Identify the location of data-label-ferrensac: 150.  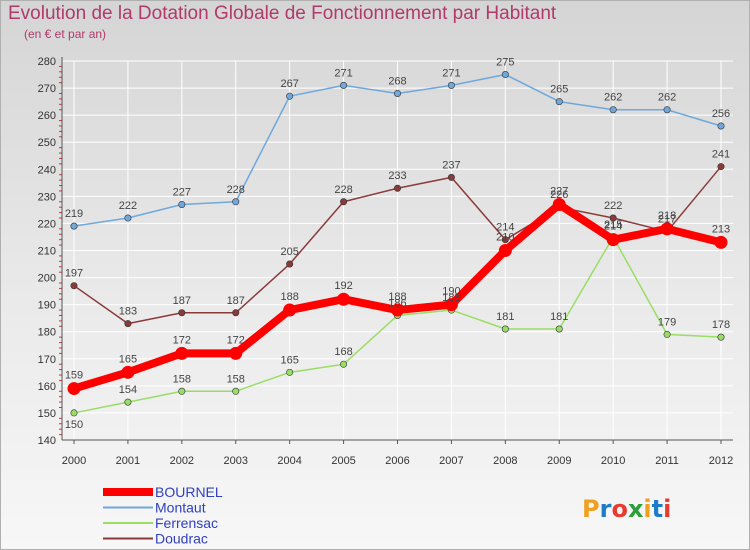
(74, 425).